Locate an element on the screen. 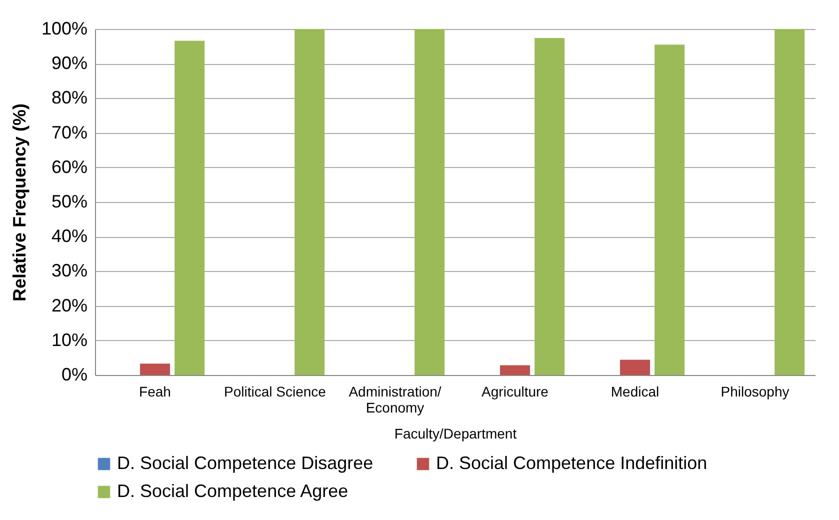  x-tick-label: Feah is located at coordinates (155, 392).